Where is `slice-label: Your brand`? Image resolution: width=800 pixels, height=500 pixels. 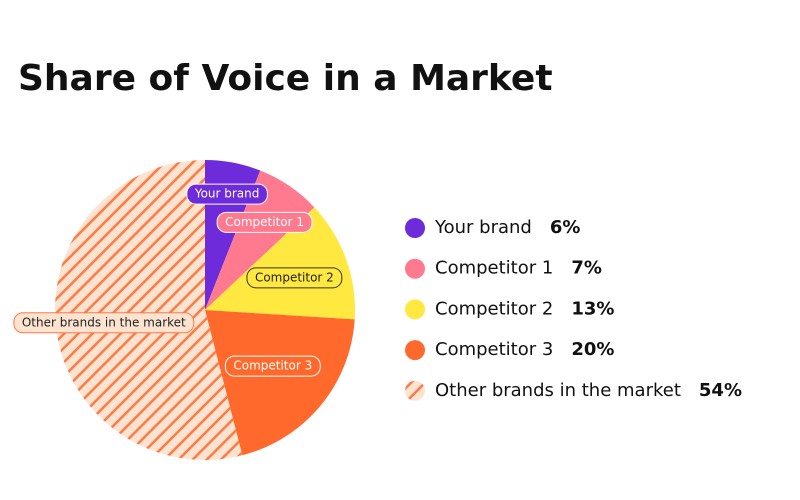 slice-label: Your brand is located at coordinates (227, 194).